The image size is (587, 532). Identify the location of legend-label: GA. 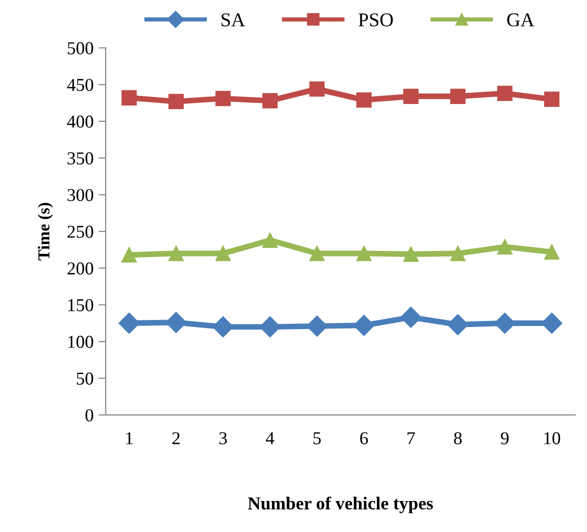
(520, 19).